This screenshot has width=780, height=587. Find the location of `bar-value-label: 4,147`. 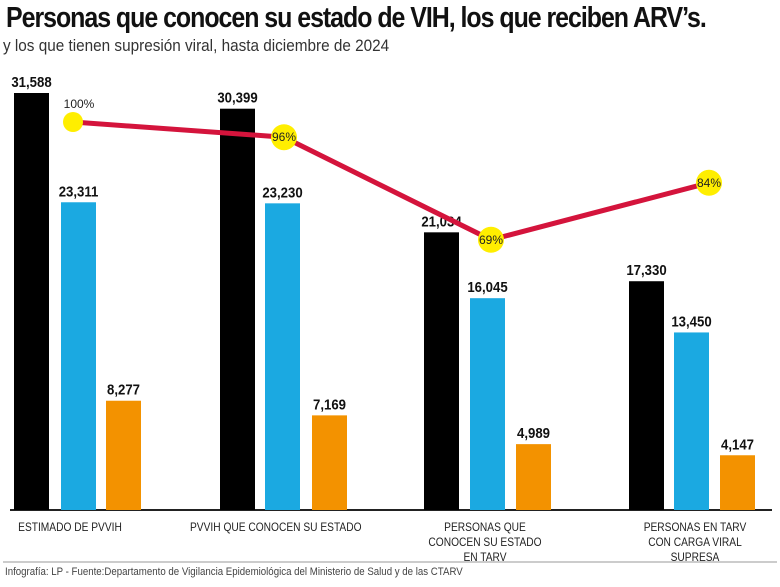

bar-value-label: 4,147 is located at coordinates (737, 443).